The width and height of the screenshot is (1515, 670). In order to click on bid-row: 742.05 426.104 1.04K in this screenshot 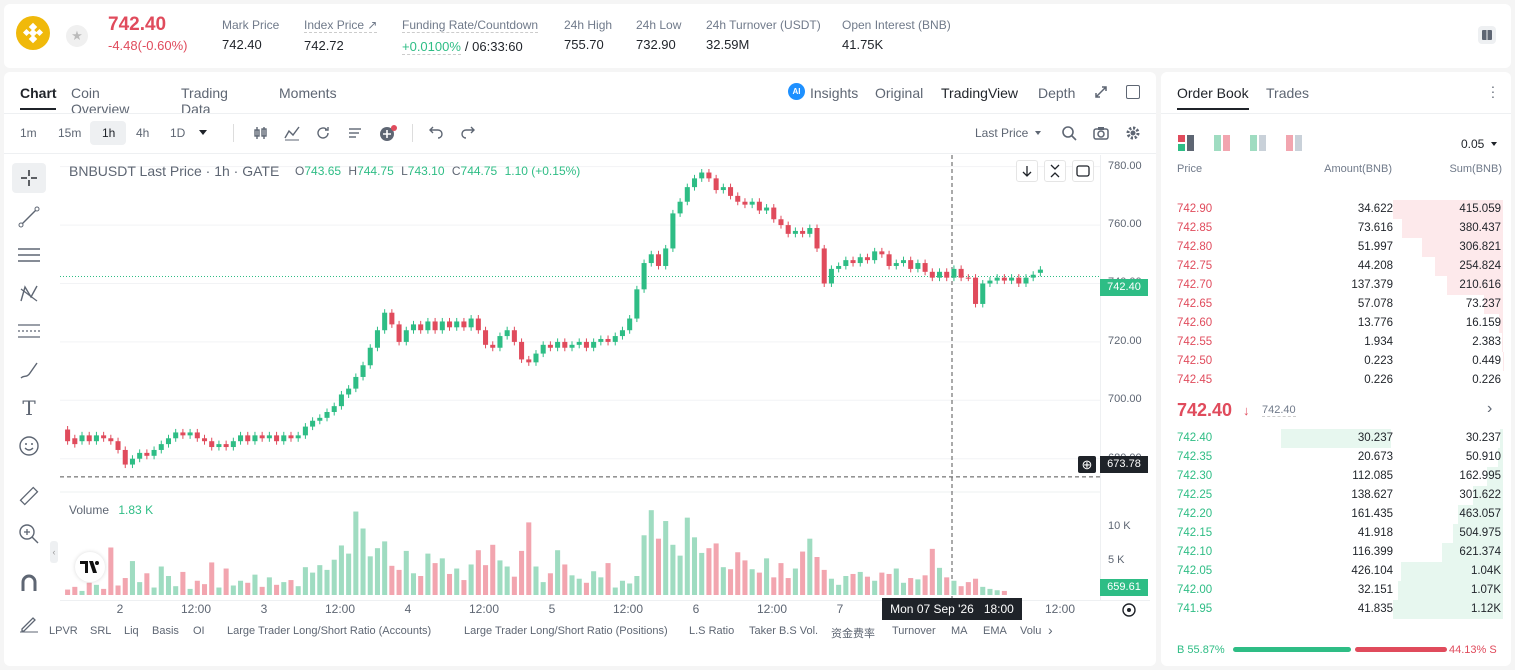, I will do `click(1340, 571)`.